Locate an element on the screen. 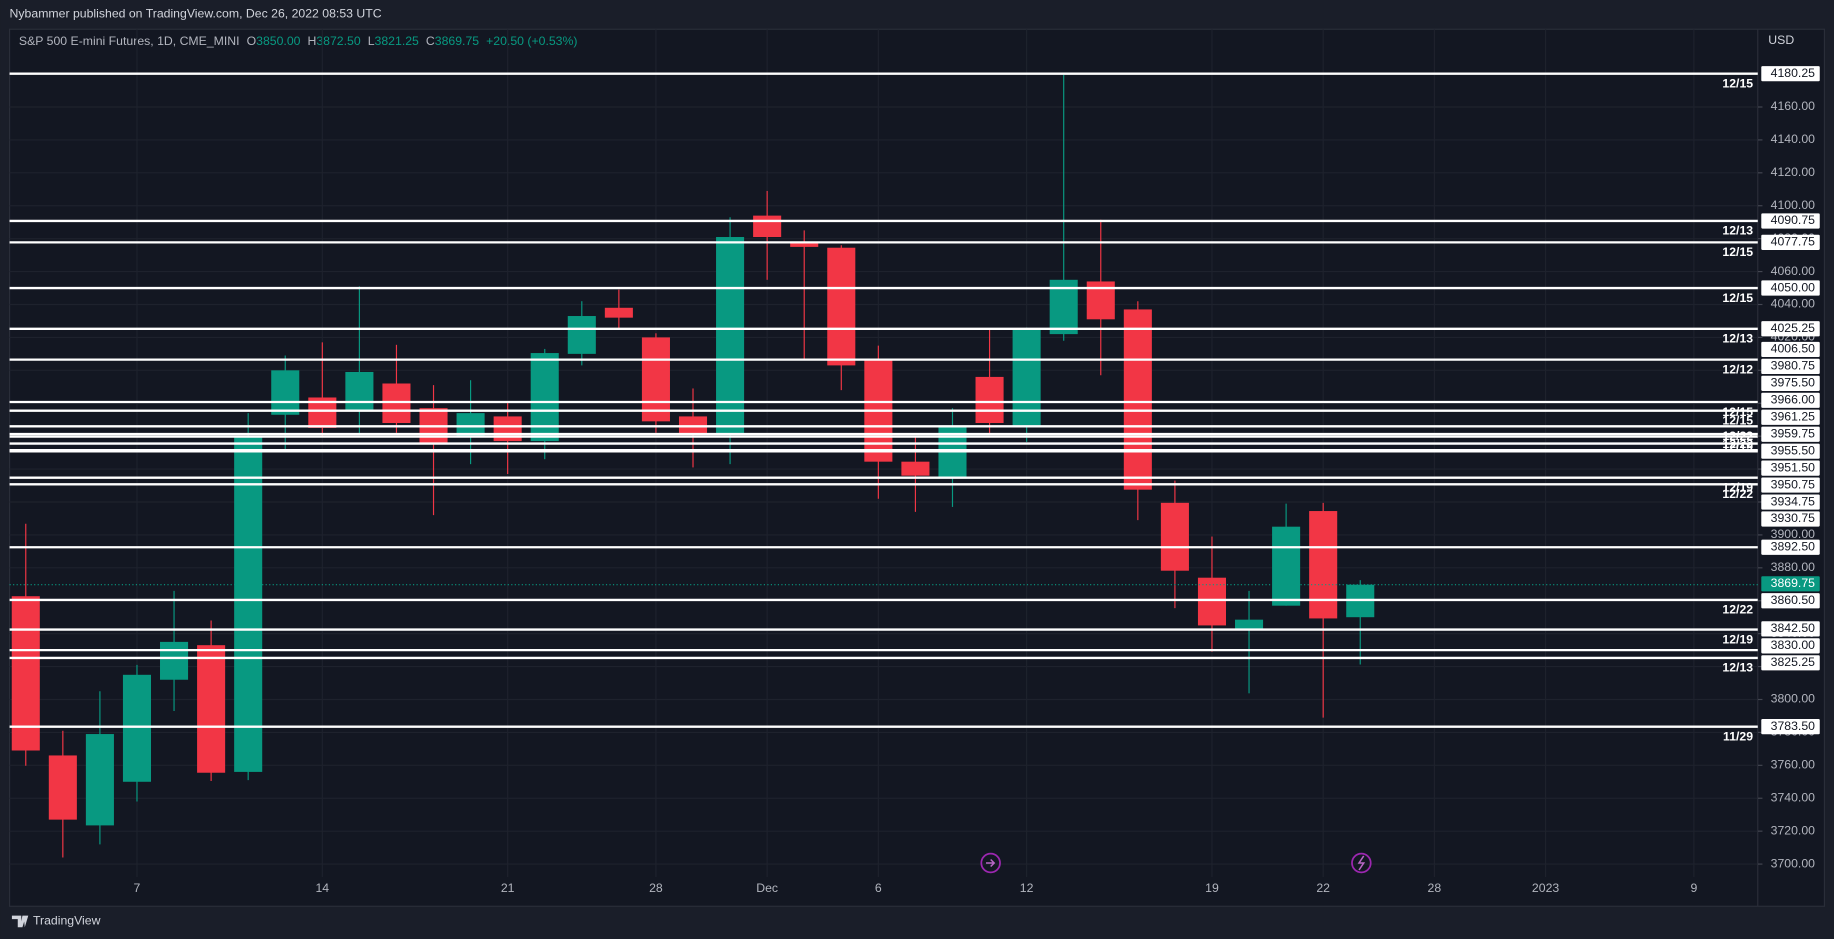  change: +20.50 (+0.53%) is located at coordinates (531, 41).